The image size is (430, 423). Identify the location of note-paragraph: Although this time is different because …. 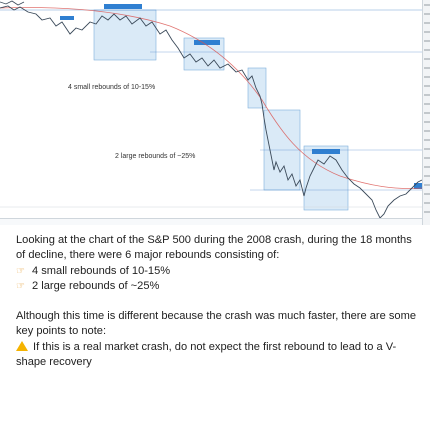
(216, 324).